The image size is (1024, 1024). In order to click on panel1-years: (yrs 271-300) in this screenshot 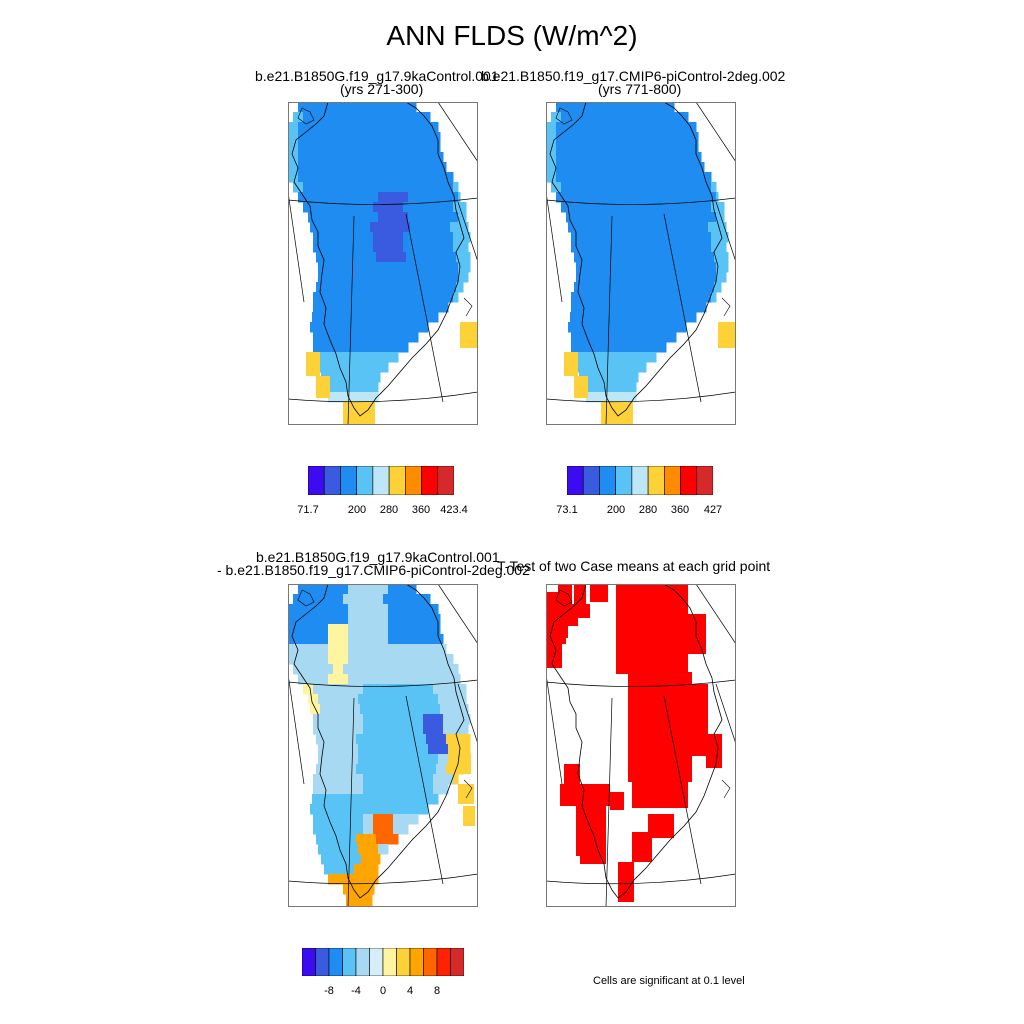, I will do `click(382, 89)`.